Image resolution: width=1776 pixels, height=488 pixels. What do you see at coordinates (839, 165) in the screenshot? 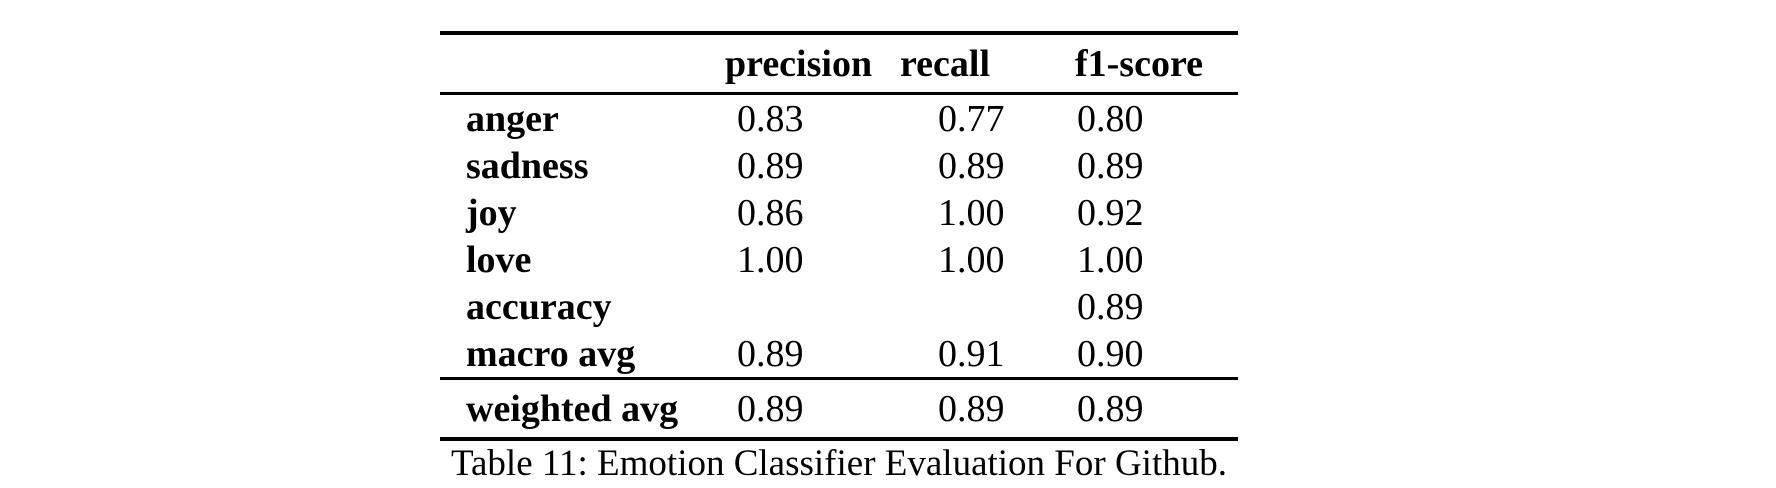
I see `table-row-sadness: sadness 0.89 0.89 0.89` at bounding box center [839, 165].